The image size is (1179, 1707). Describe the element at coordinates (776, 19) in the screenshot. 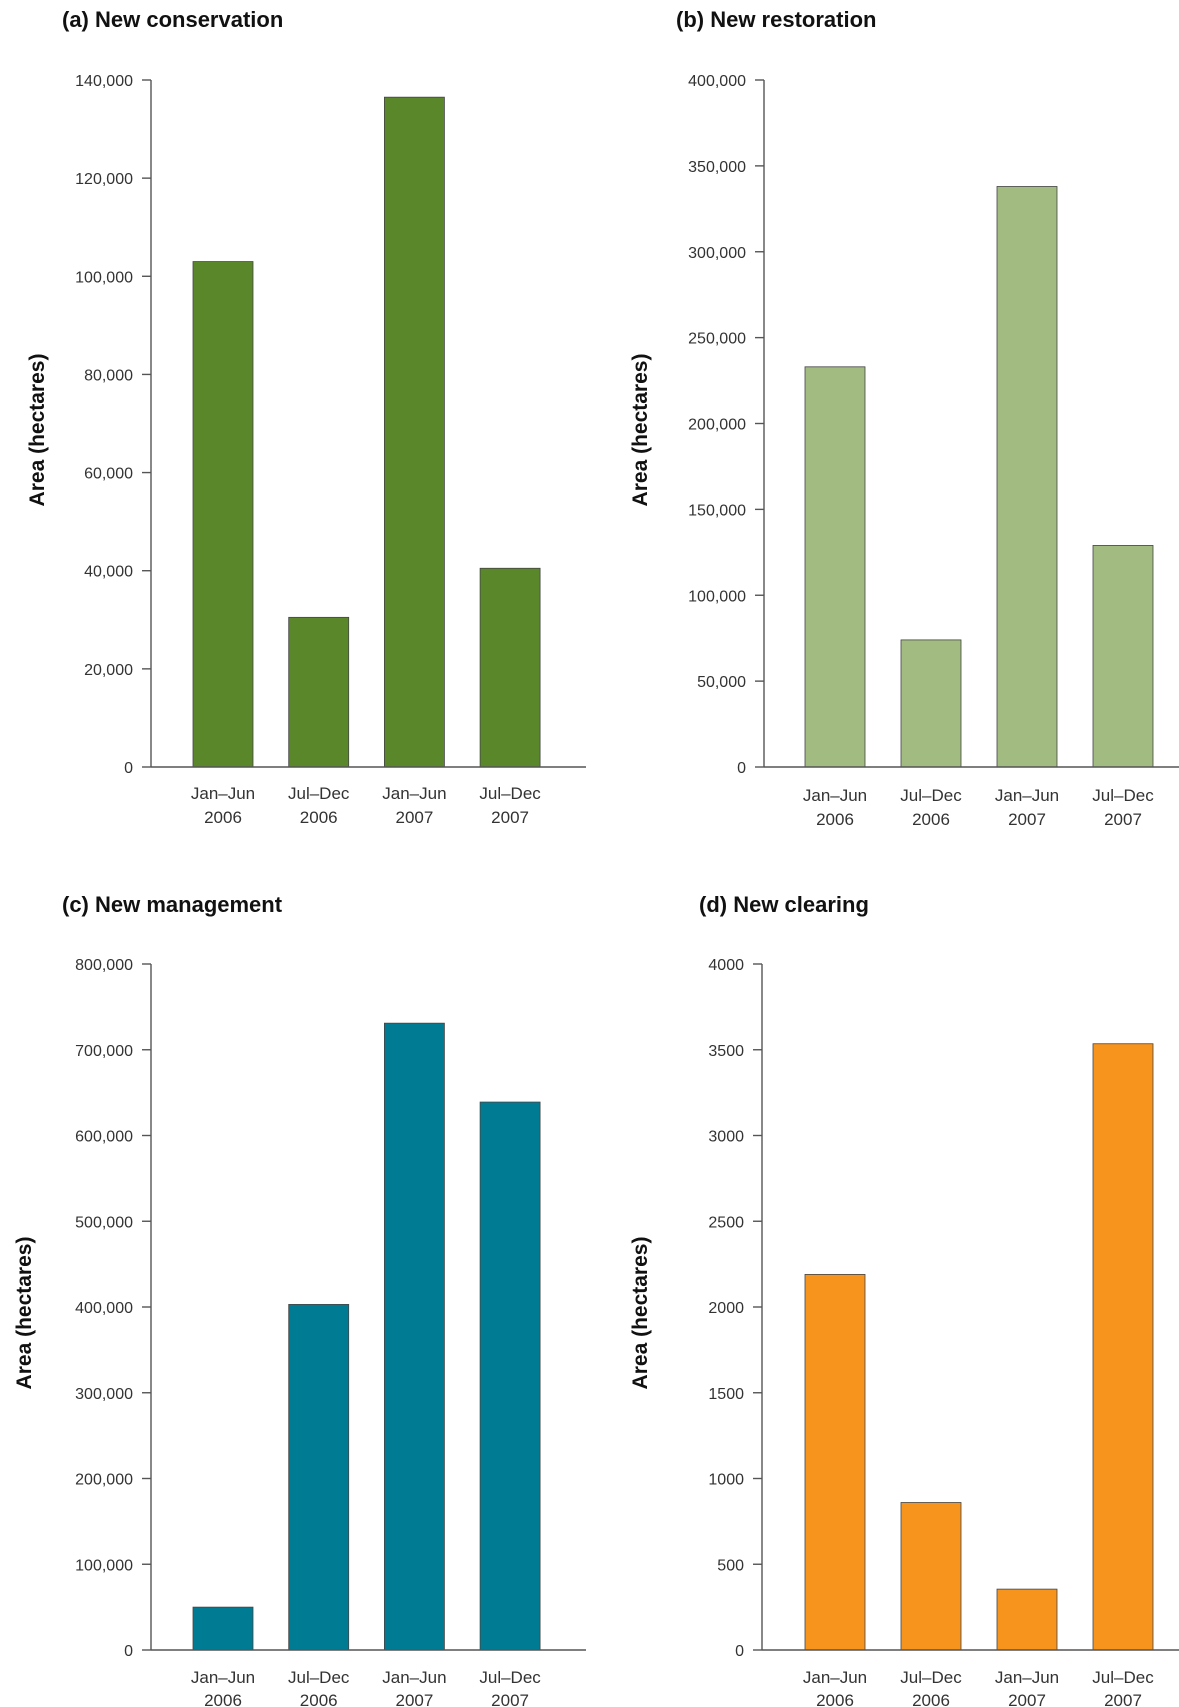

I see `chart-title-new-restoration: (b) New restoration` at that location.